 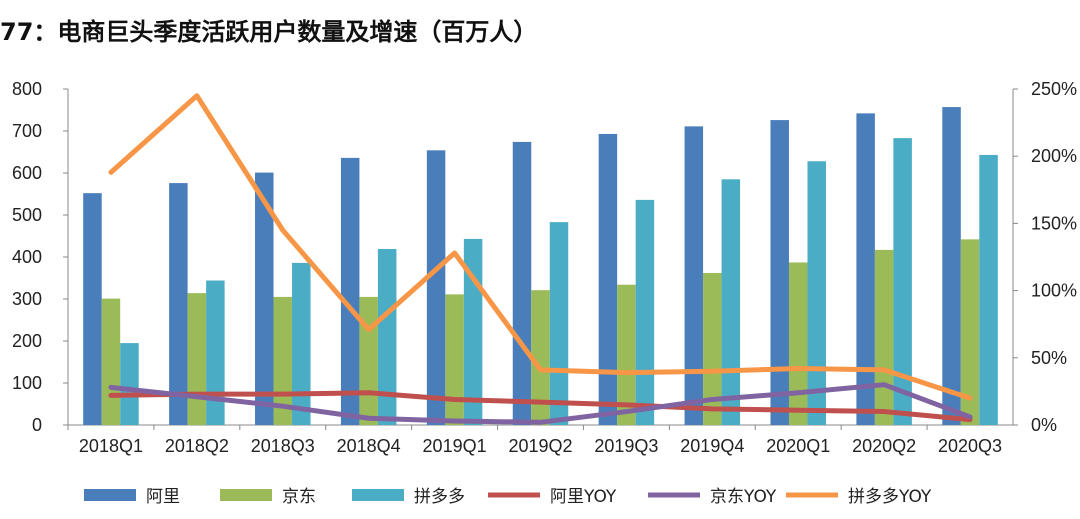 I want to click on x-tick-label: 2019Q2, so click(x=540, y=446).